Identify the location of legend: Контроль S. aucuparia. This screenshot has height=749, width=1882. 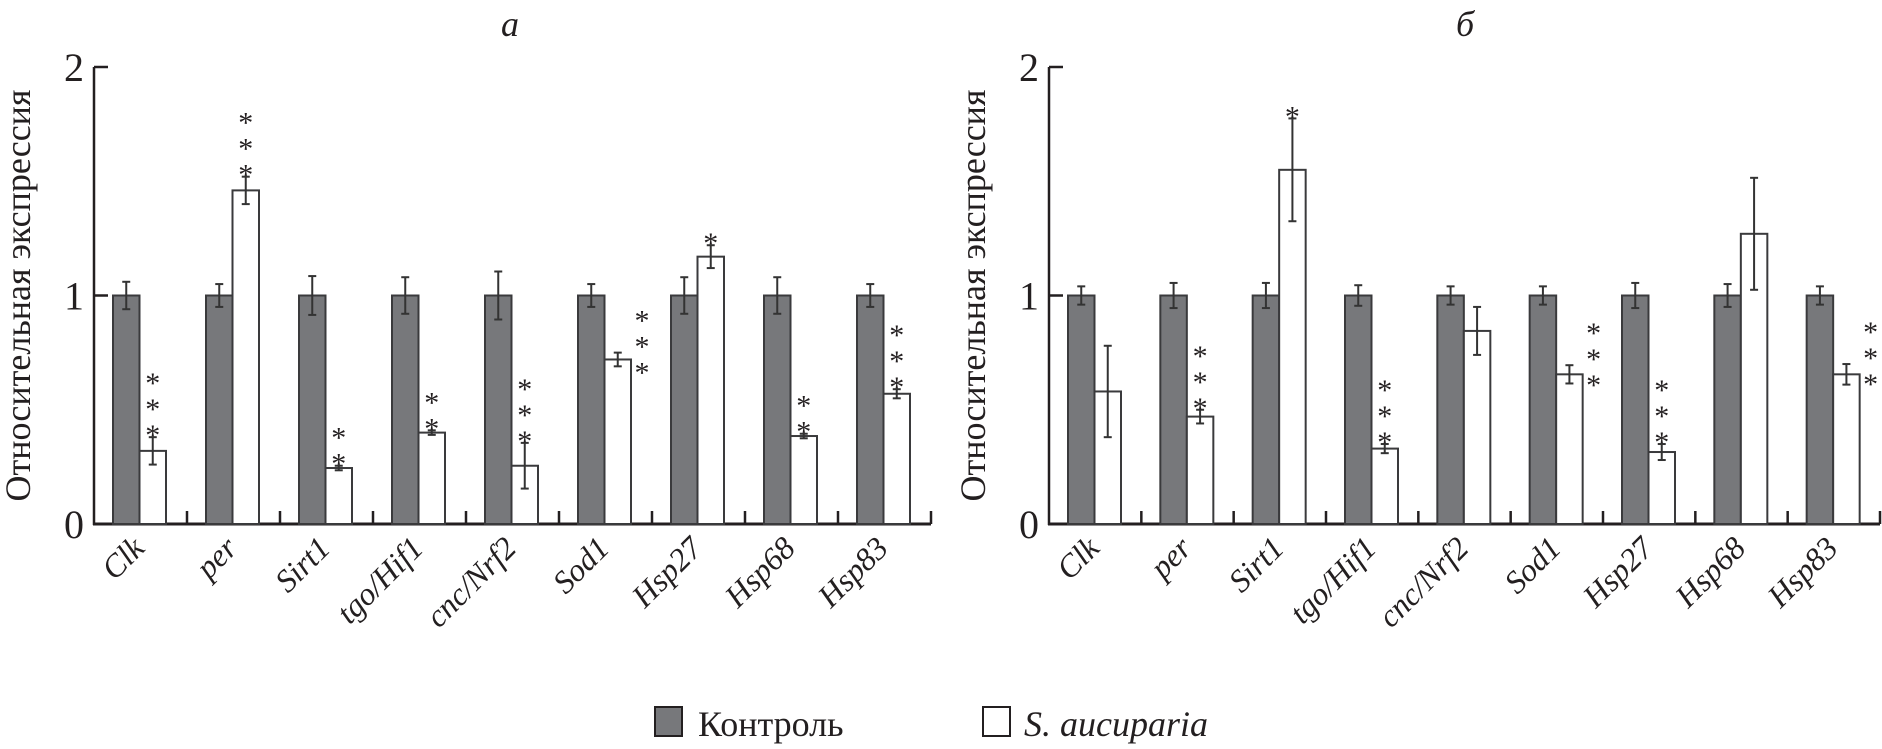
(931, 724).